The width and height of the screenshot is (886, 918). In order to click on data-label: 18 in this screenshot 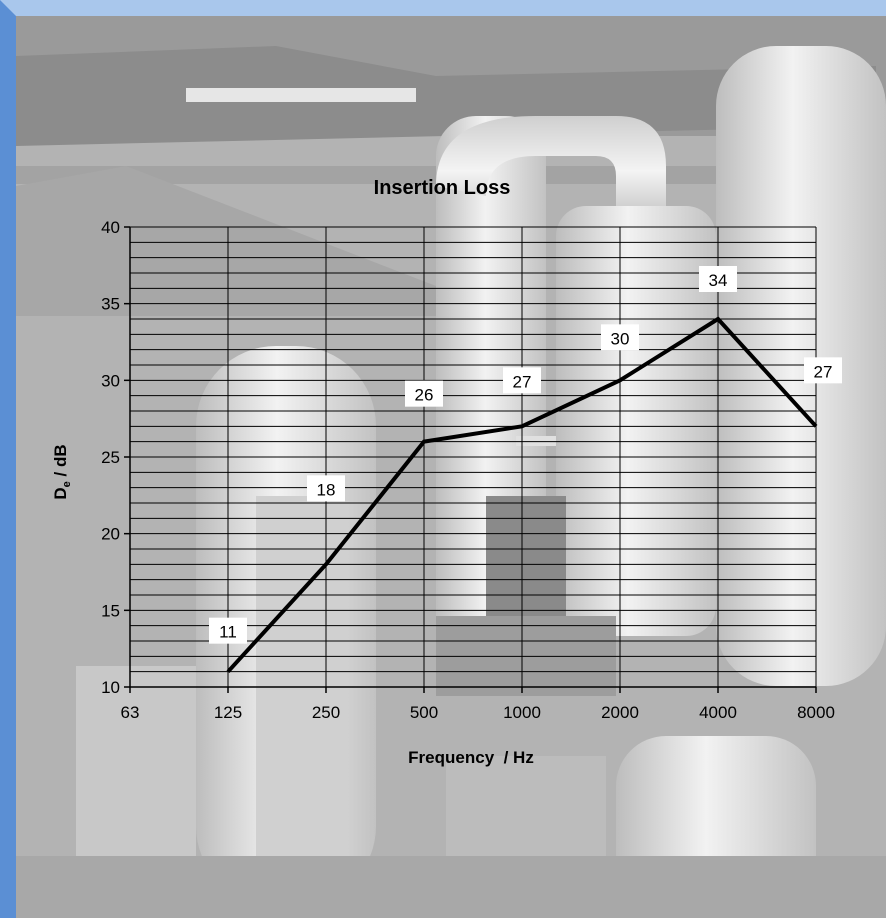, I will do `click(326, 488)`.